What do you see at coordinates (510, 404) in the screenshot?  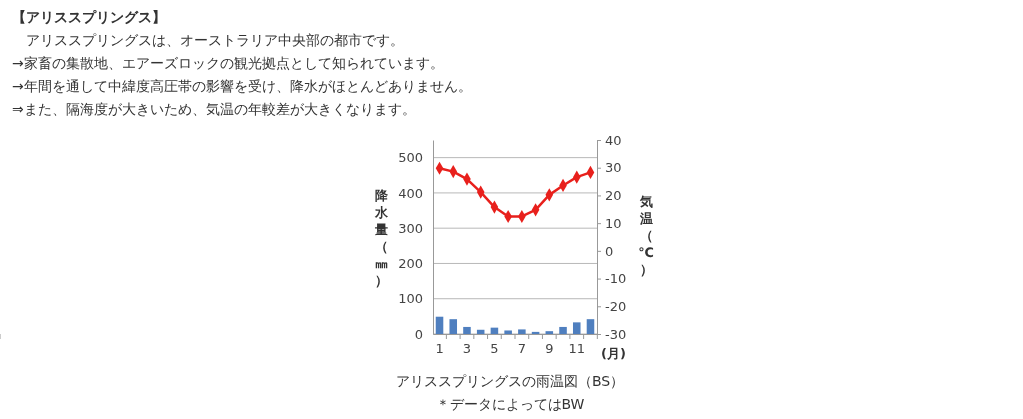 I see `text: ＊データによってはBW` at bounding box center [510, 404].